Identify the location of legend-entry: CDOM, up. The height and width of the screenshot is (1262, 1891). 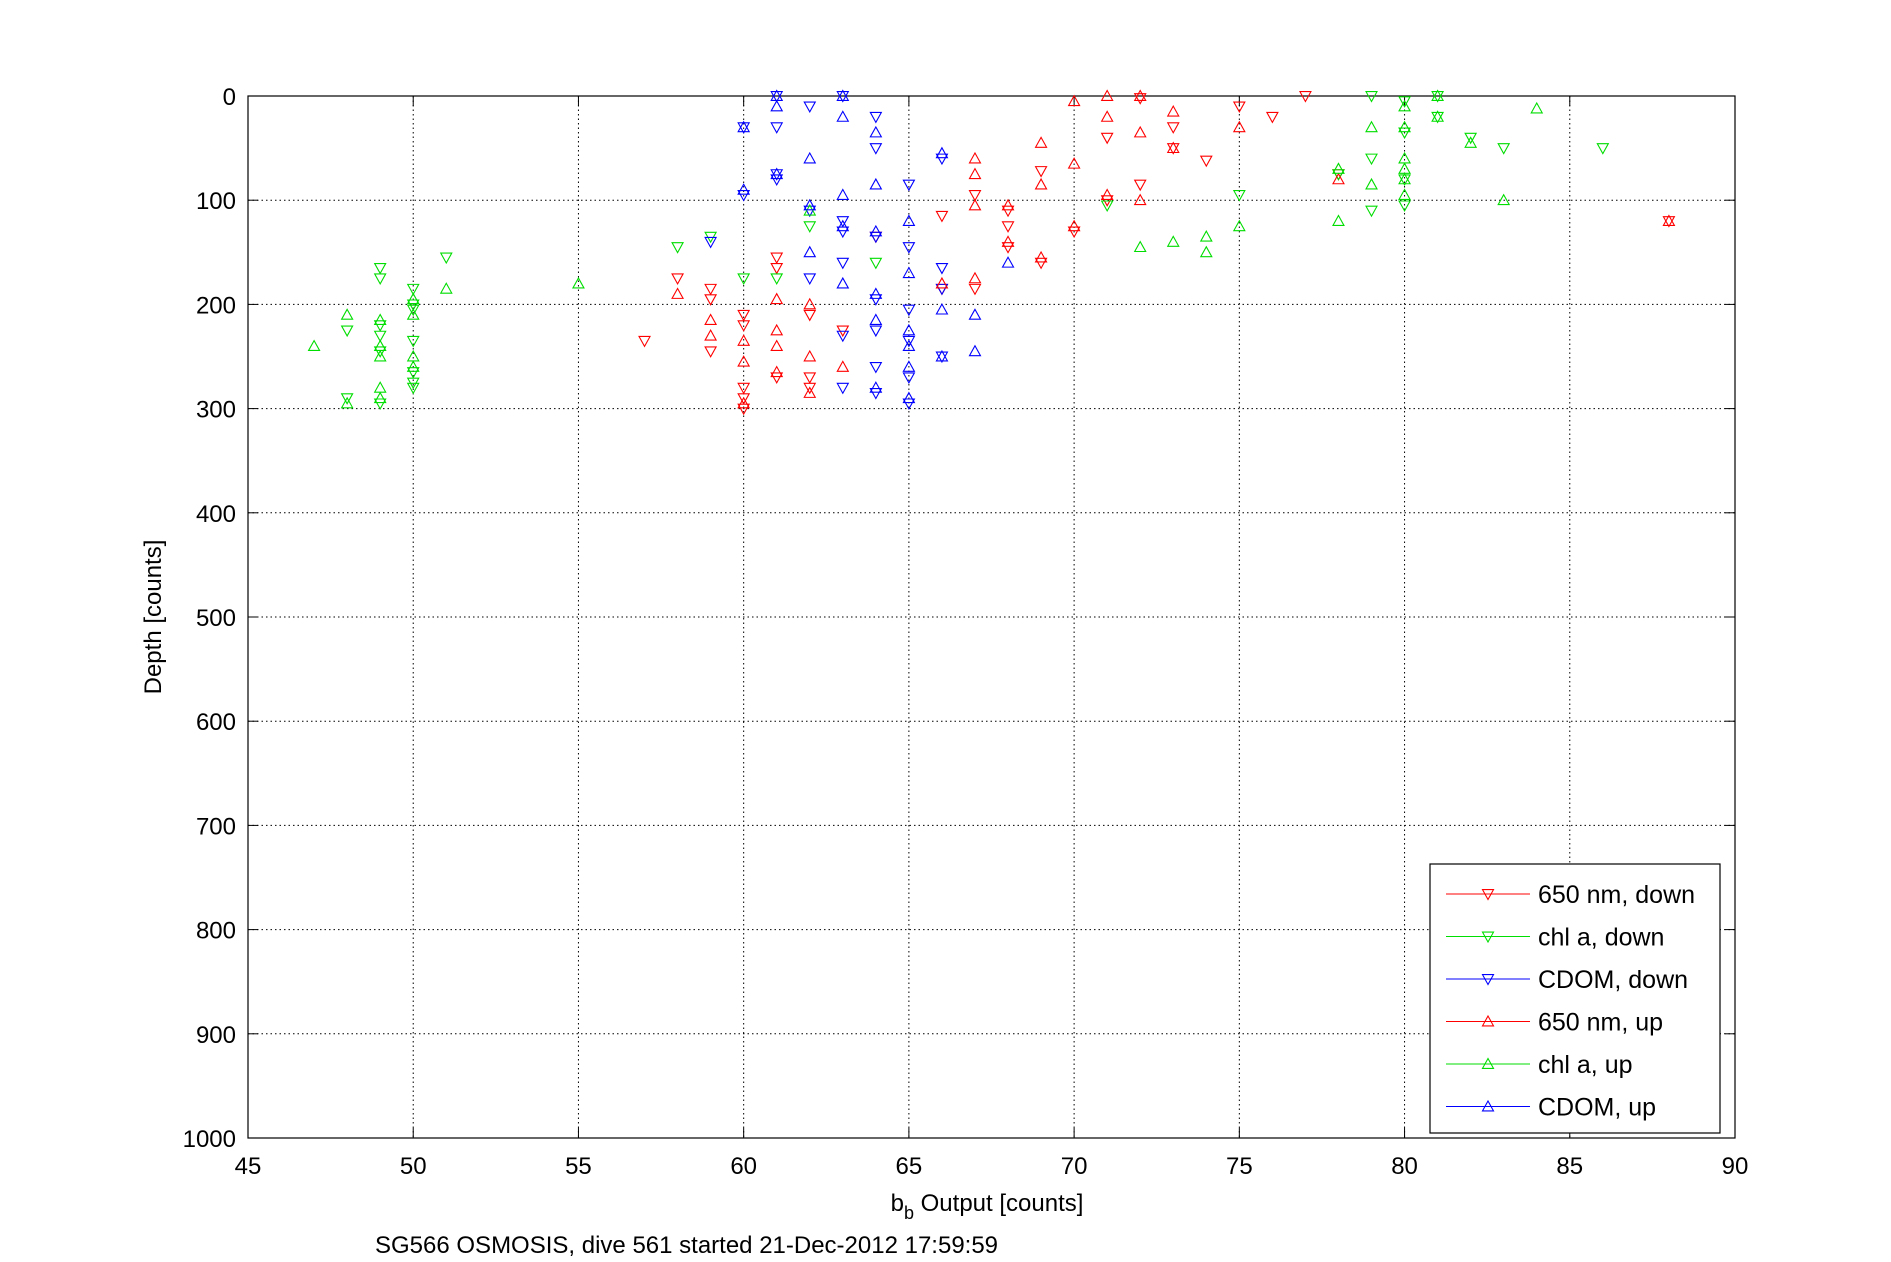
(1551, 1108).